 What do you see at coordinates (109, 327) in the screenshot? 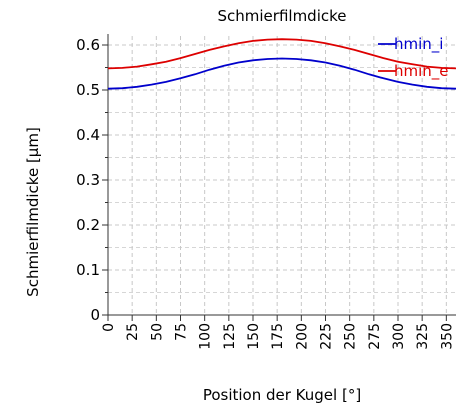
I see `x-tick-label: 0` at bounding box center [109, 327].